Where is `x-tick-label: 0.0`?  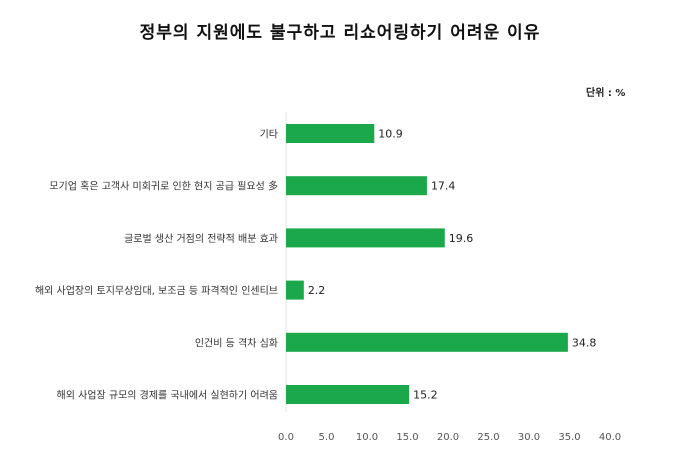
x-tick-label: 0.0 is located at coordinates (286, 437).